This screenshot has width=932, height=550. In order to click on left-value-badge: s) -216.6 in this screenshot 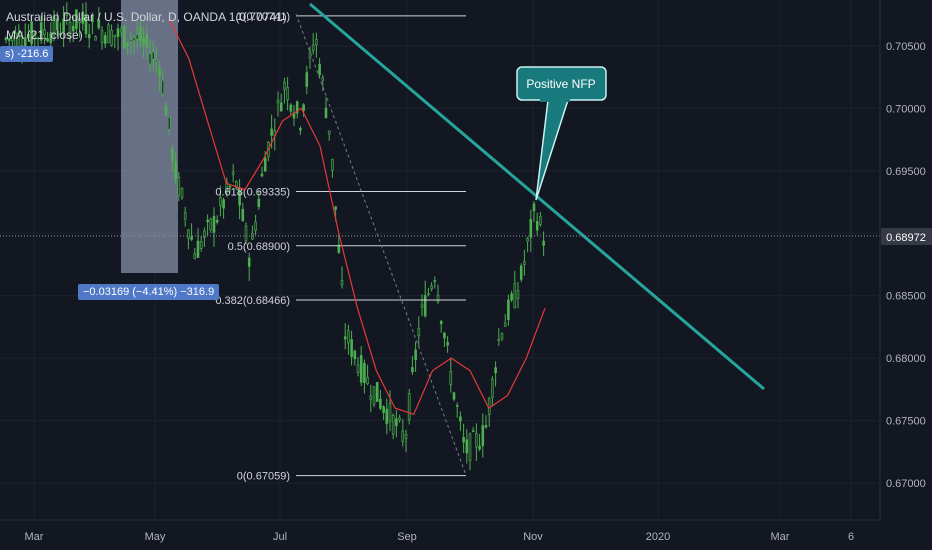, I will do `click(27, 54)`.